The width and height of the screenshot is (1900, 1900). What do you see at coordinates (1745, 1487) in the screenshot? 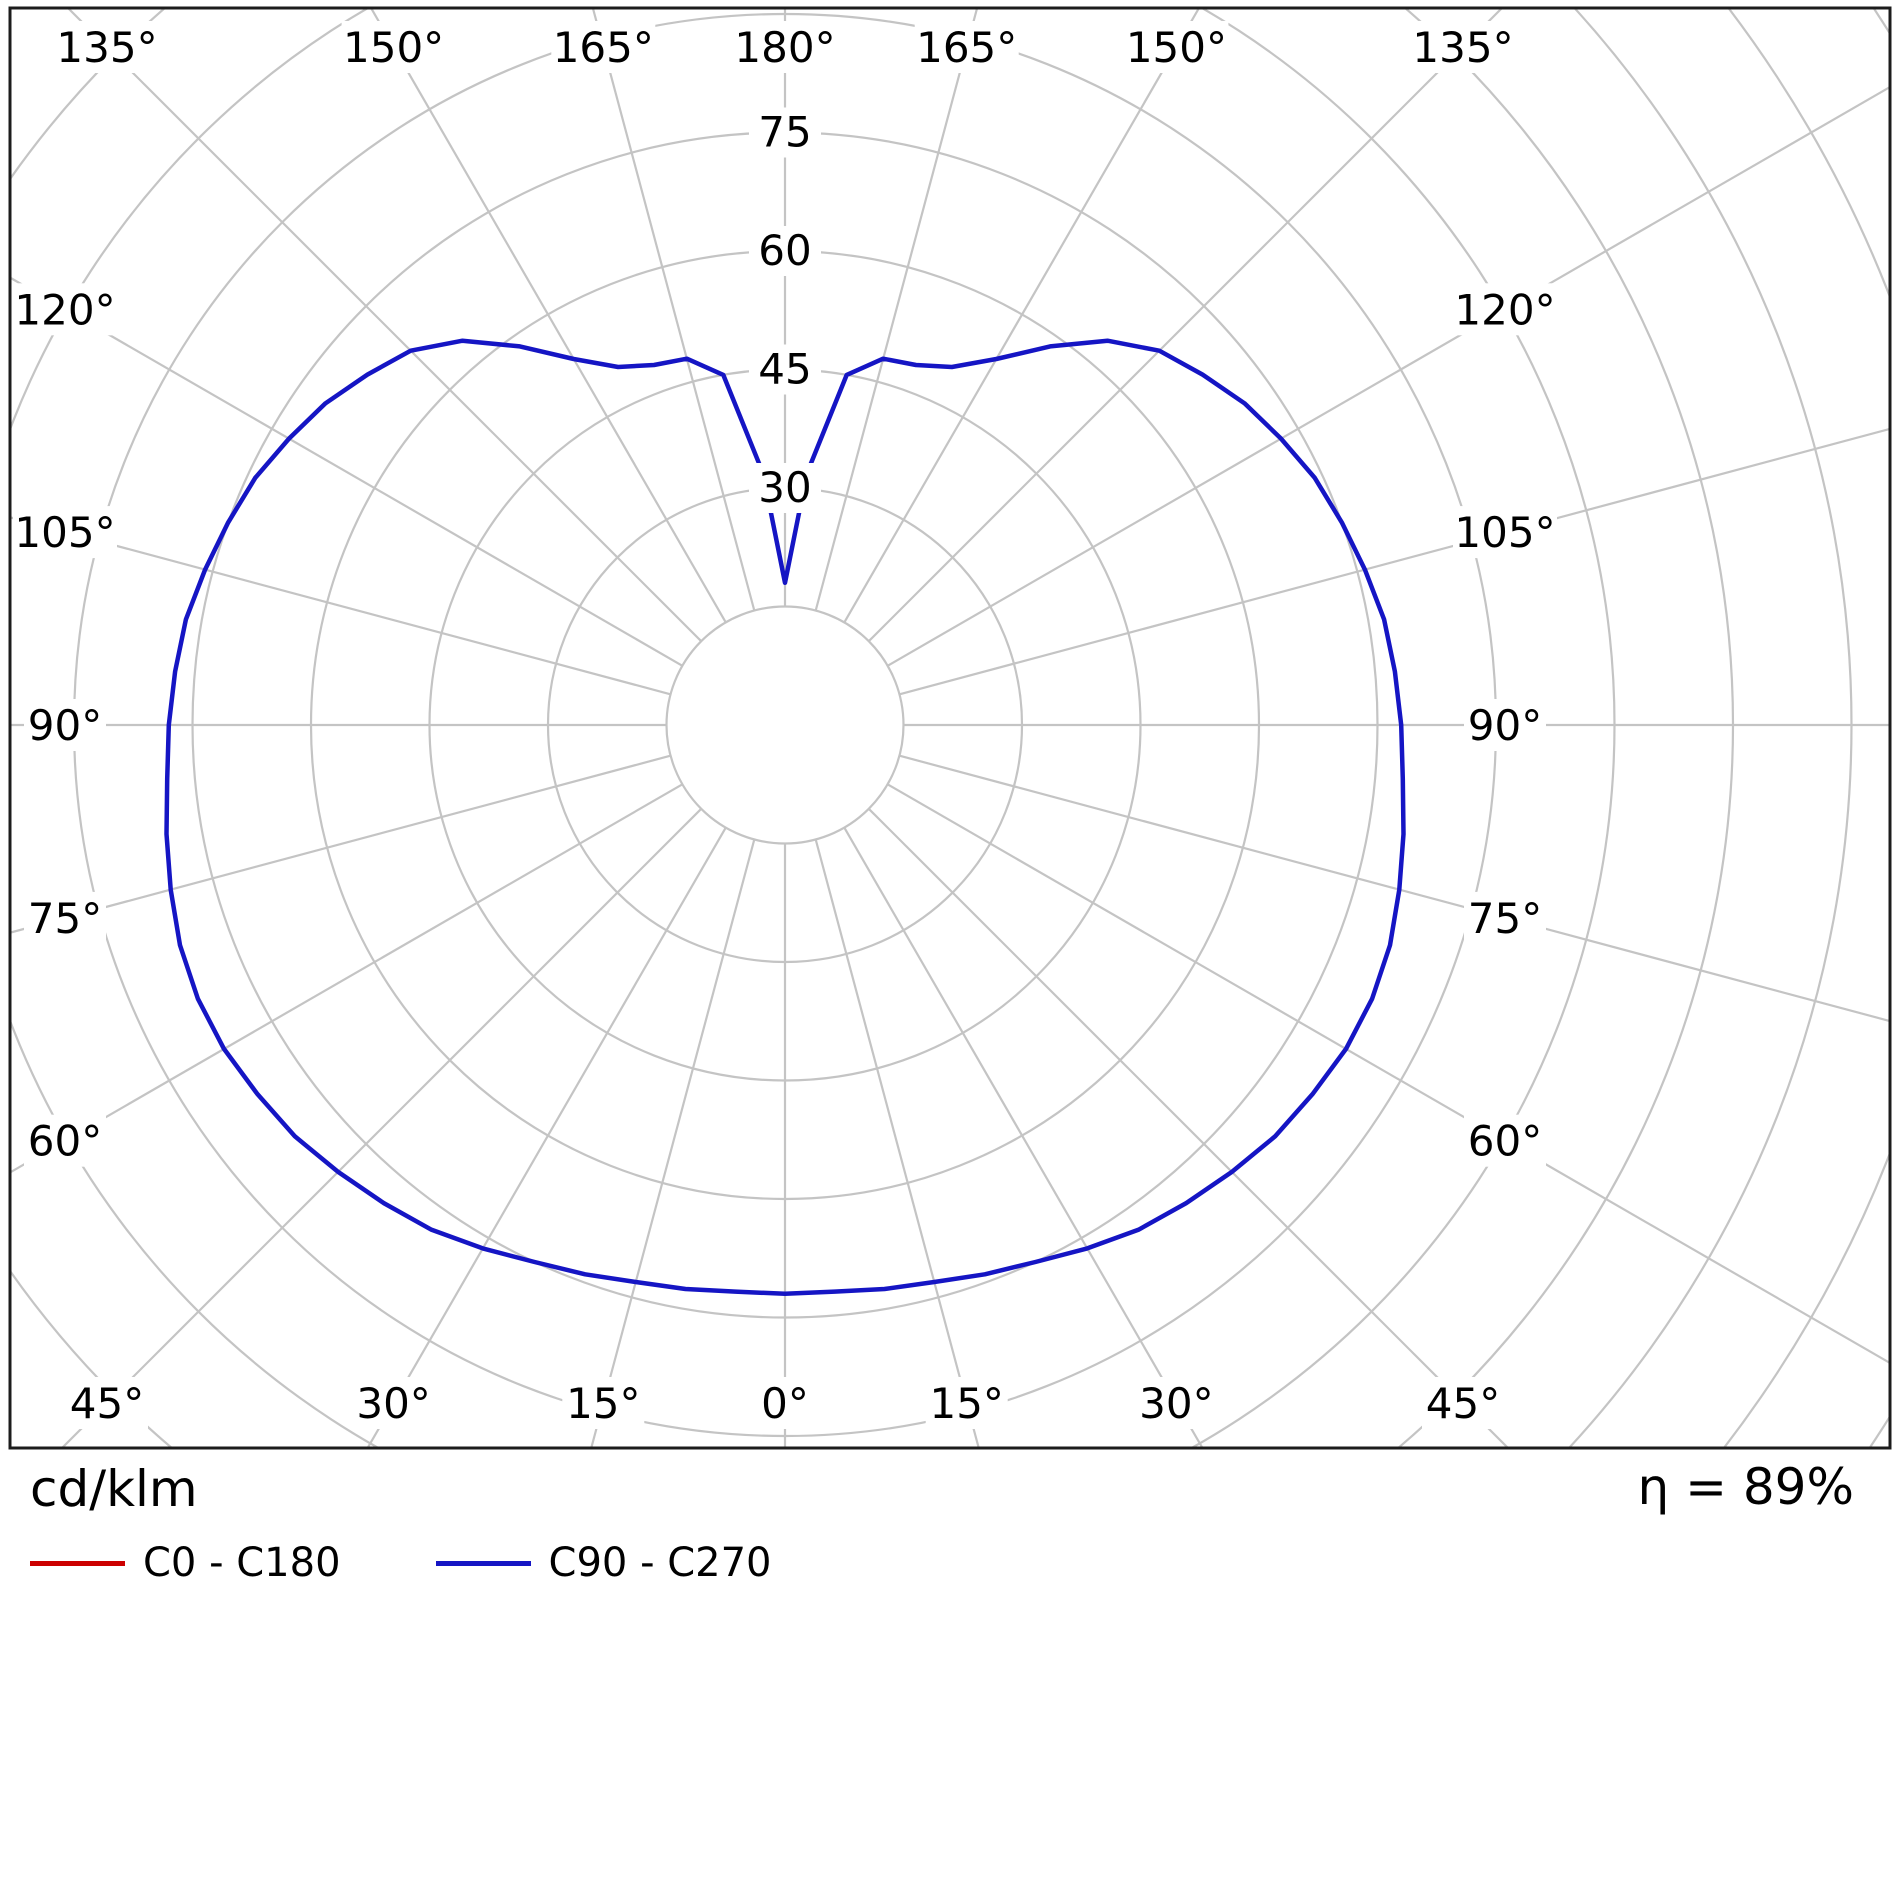
I see `efficiency-value: η = 89%` at bounding box center [1745, 1487].